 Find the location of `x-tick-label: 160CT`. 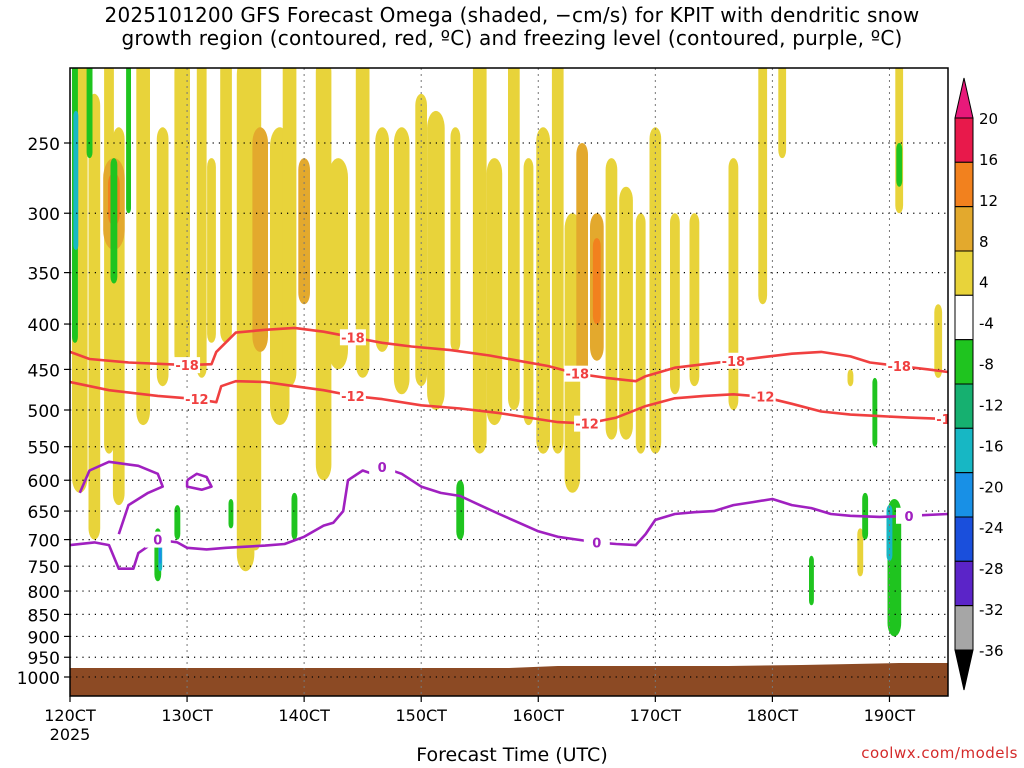

x-tick-label: 160CT is located at coordinates (539, 715).